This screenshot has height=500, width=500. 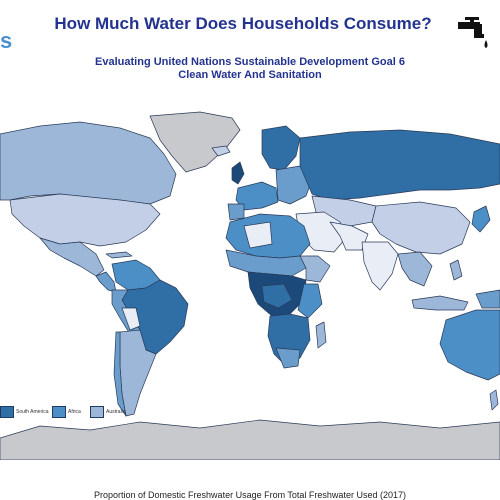 I want to click on papua, so click(x=487, y=299).